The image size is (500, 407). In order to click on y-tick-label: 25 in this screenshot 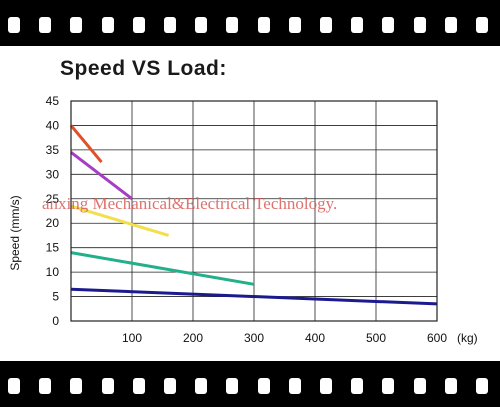, I will do `click(53, 199)`.